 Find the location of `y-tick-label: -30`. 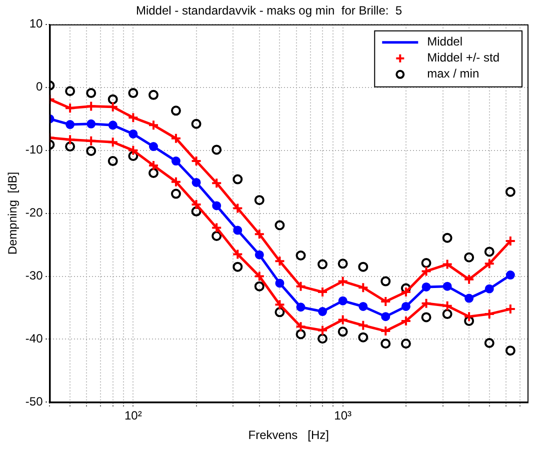

y-tick-label: -30 is located at coordinates (34, 275).